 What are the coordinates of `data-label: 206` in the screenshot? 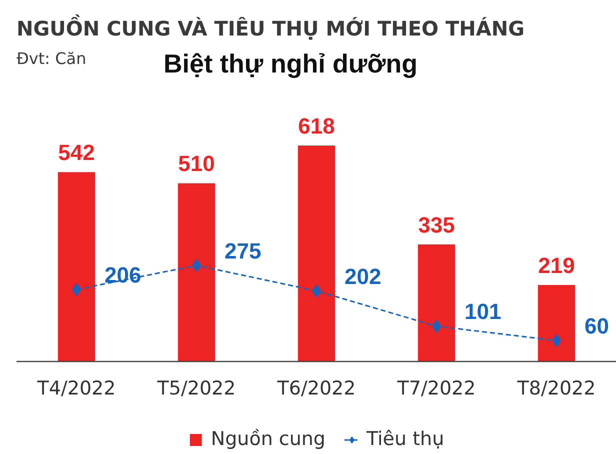 It's located at (123, 275).